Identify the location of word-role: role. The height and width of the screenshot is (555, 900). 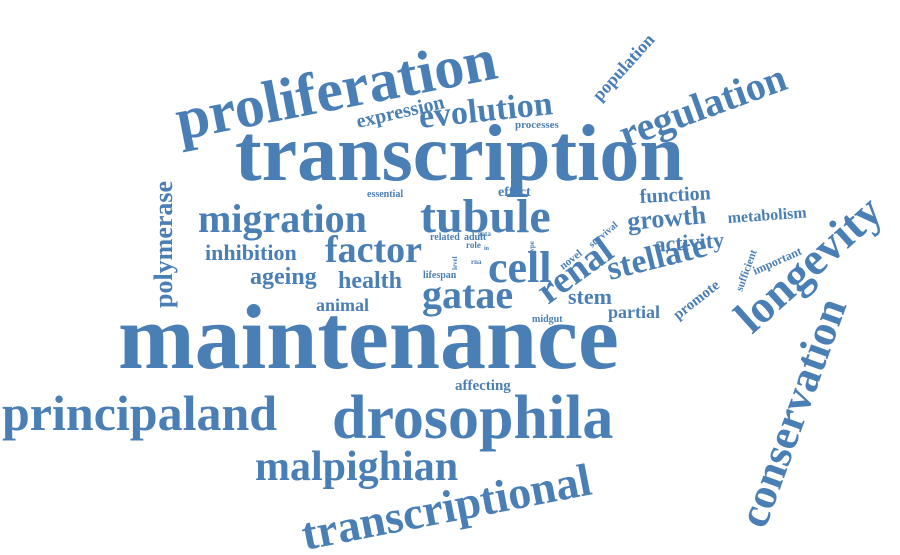
(473, 245).